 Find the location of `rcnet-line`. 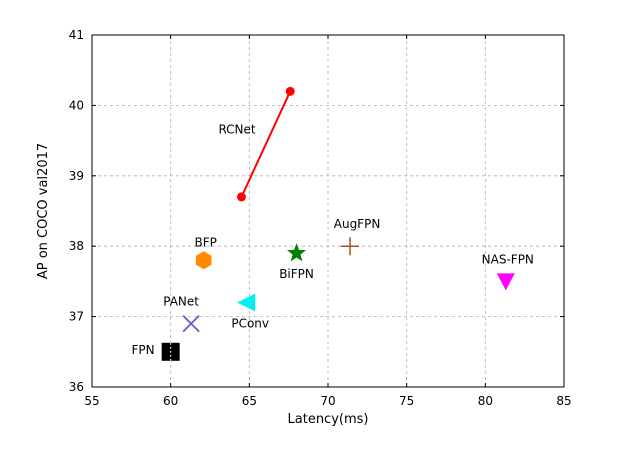

rcnet-line is located at coordinates (266, 144).